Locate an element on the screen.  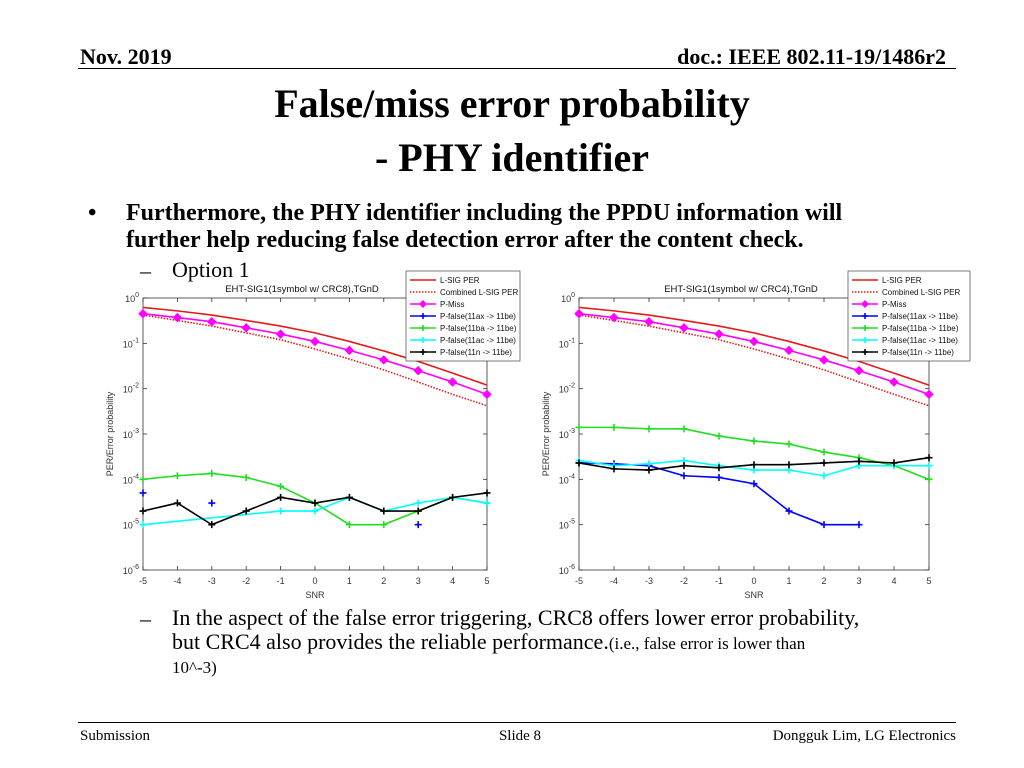
y-tick-label: 10⁻¹ is located at coordinates (131, 343).